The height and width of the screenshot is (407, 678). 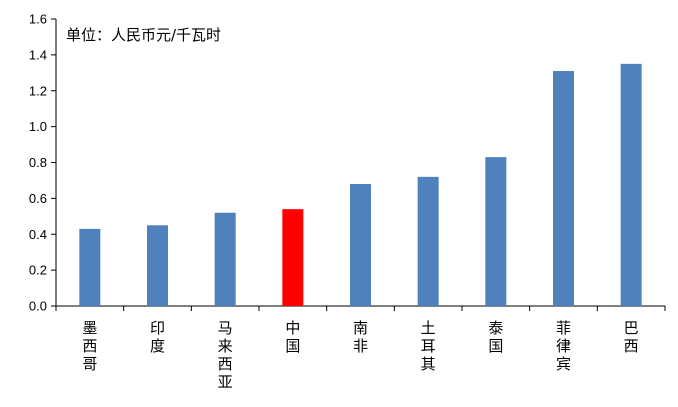 What do you see at coordinates (563, 364) in the screenshot?
I see `x-category-label-char: 宾` at bounding box center [563, 364].